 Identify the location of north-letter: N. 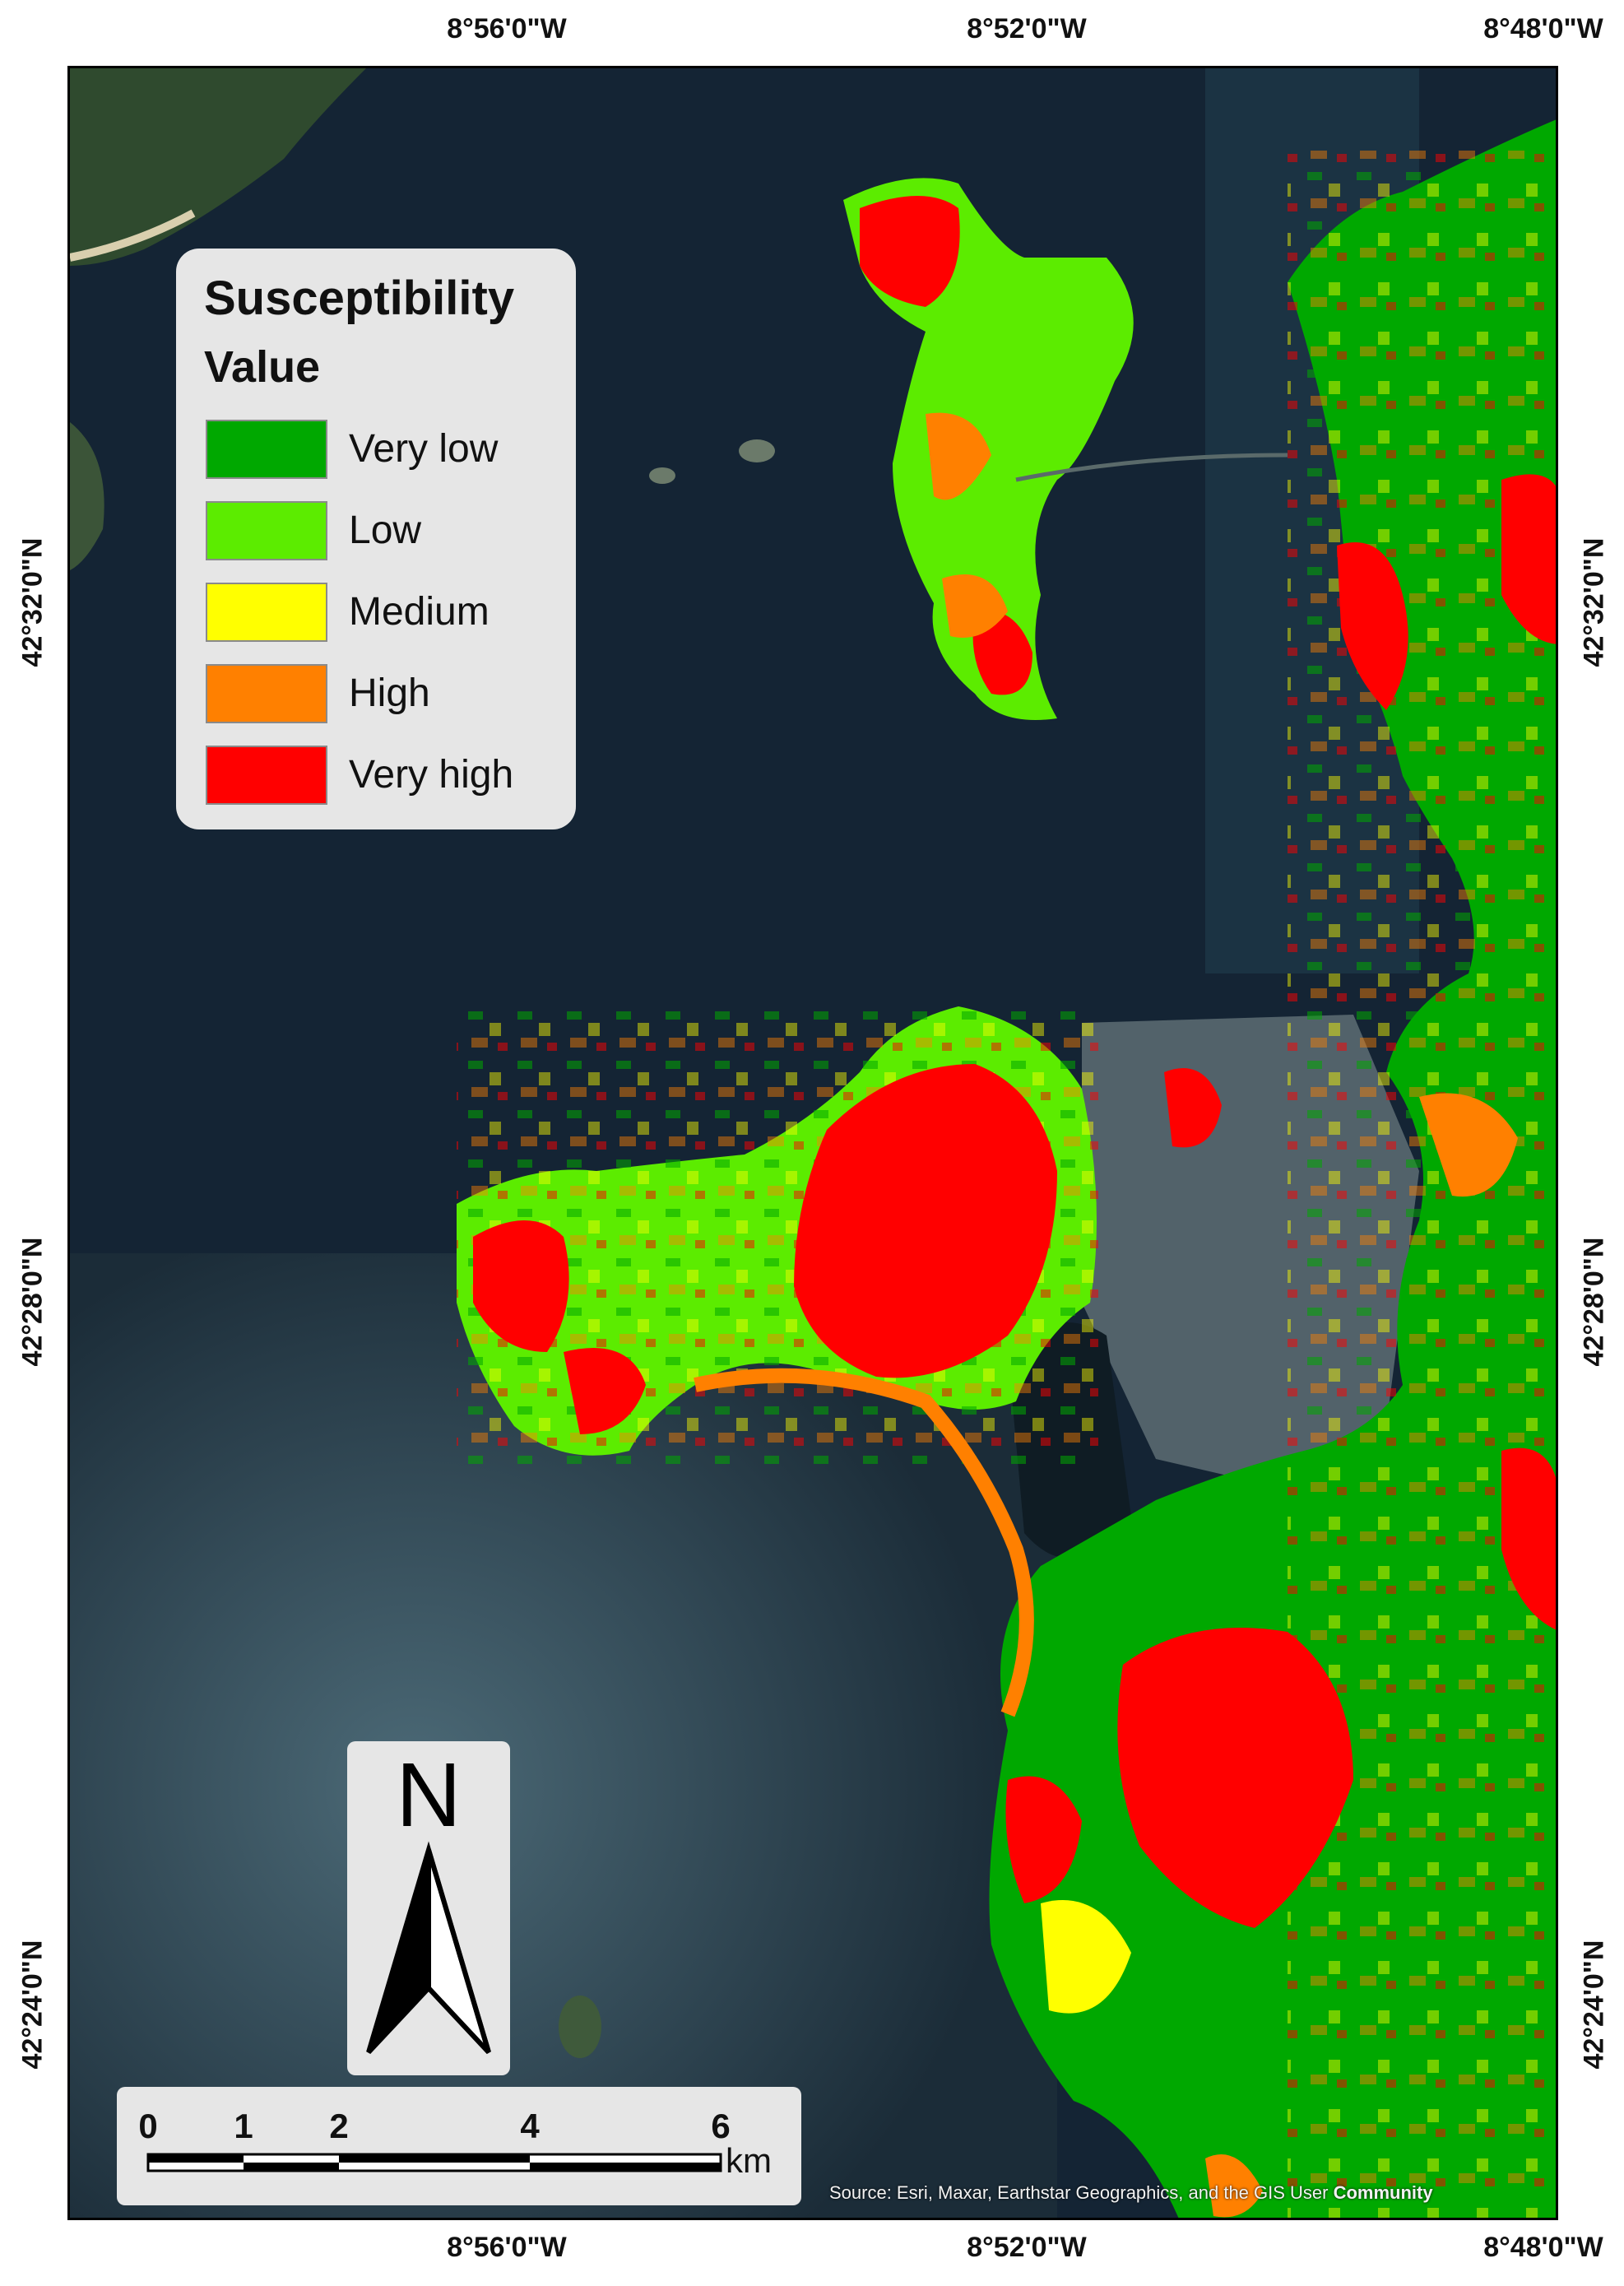
(429, 1795).